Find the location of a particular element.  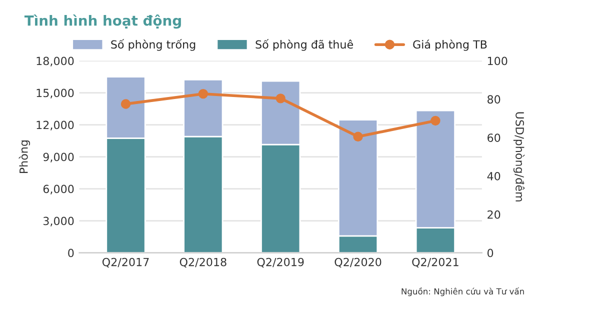

x-tick-label: Q2/2020 is located at coordinates (358, 263).